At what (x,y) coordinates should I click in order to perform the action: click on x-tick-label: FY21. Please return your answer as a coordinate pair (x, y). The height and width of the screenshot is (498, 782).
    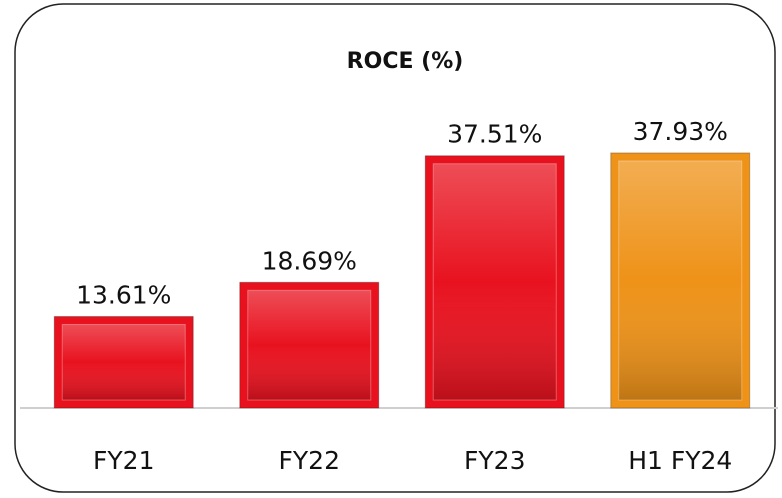
    Looking at the image, I should click on (123, 460).